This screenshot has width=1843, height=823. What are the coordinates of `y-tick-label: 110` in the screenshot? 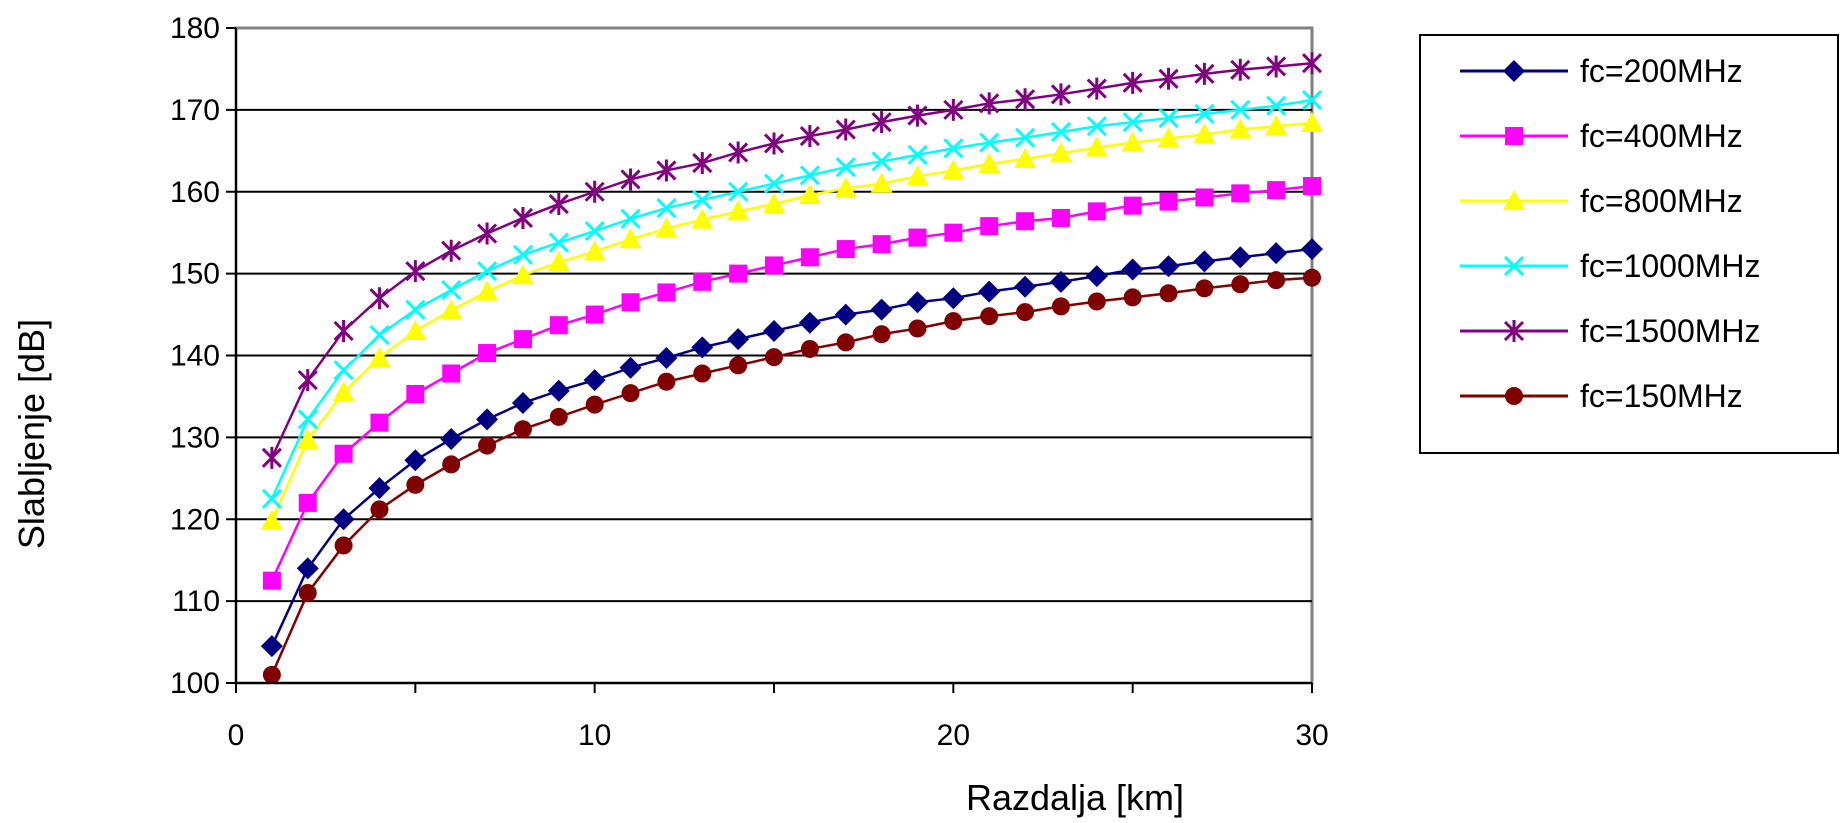 It's located at (196, 601).